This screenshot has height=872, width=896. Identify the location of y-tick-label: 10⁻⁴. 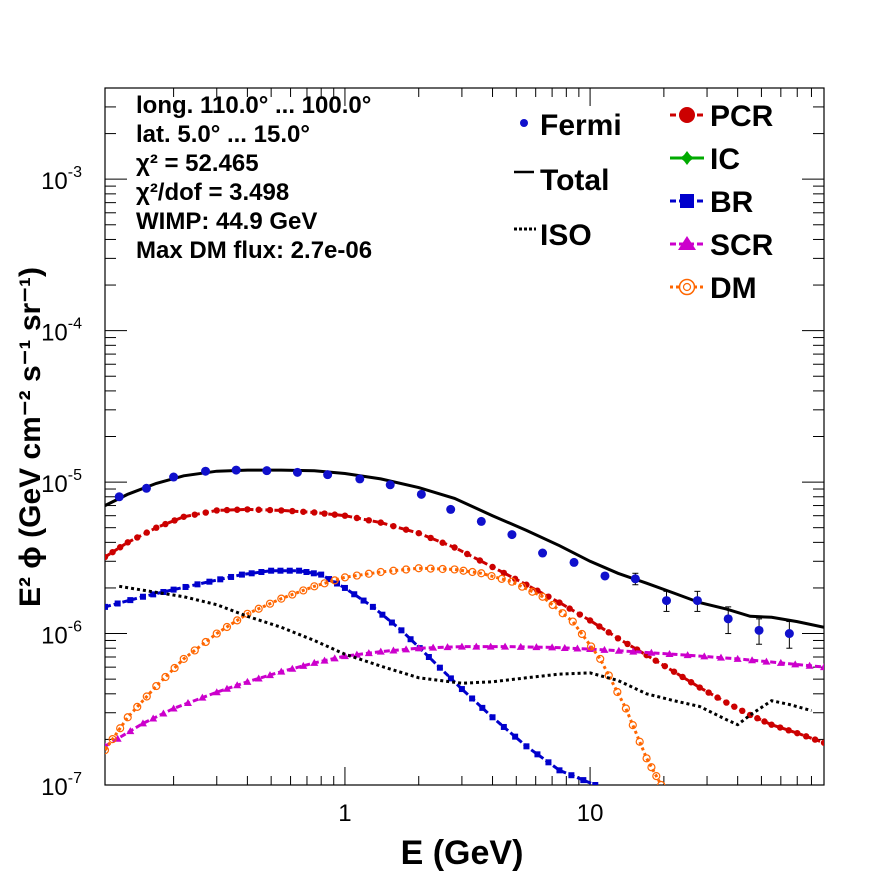
(61, 331).